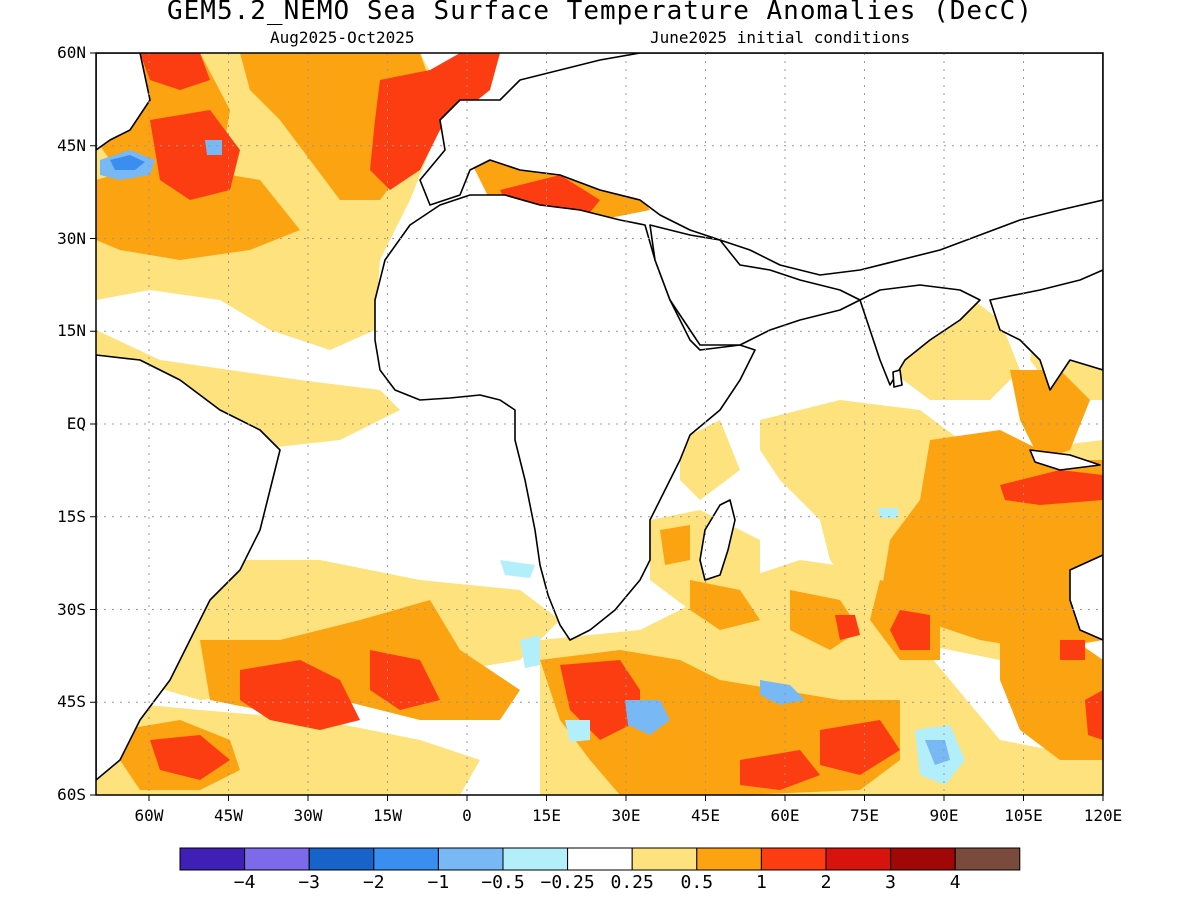 This screenshot has width=1200, height=900. What do you see at coordinates (309, 882) in the screenshot?
I see `colorbar-label: −3` at bounding box center [309, 882].